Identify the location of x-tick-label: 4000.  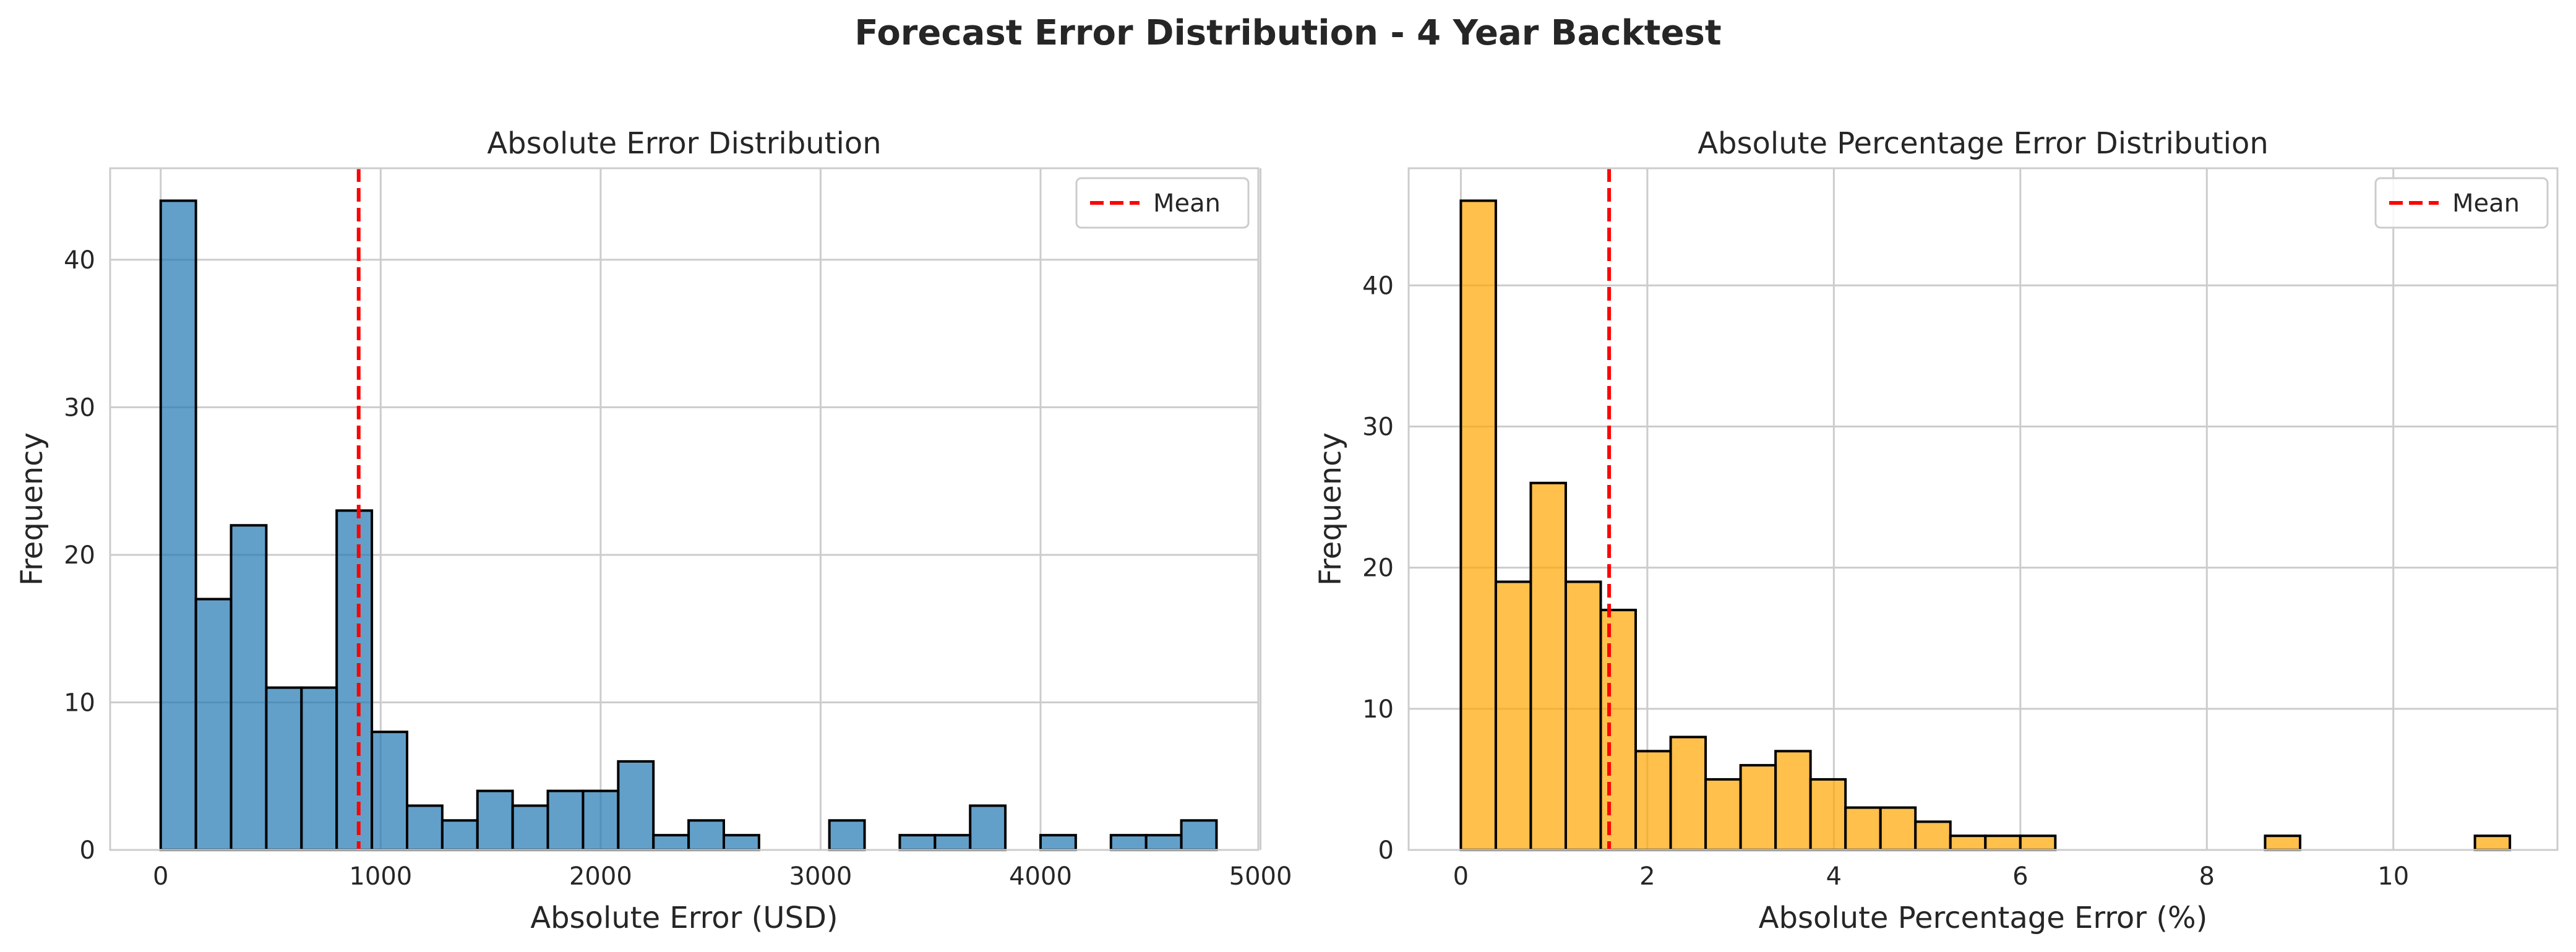
(1040, 876).